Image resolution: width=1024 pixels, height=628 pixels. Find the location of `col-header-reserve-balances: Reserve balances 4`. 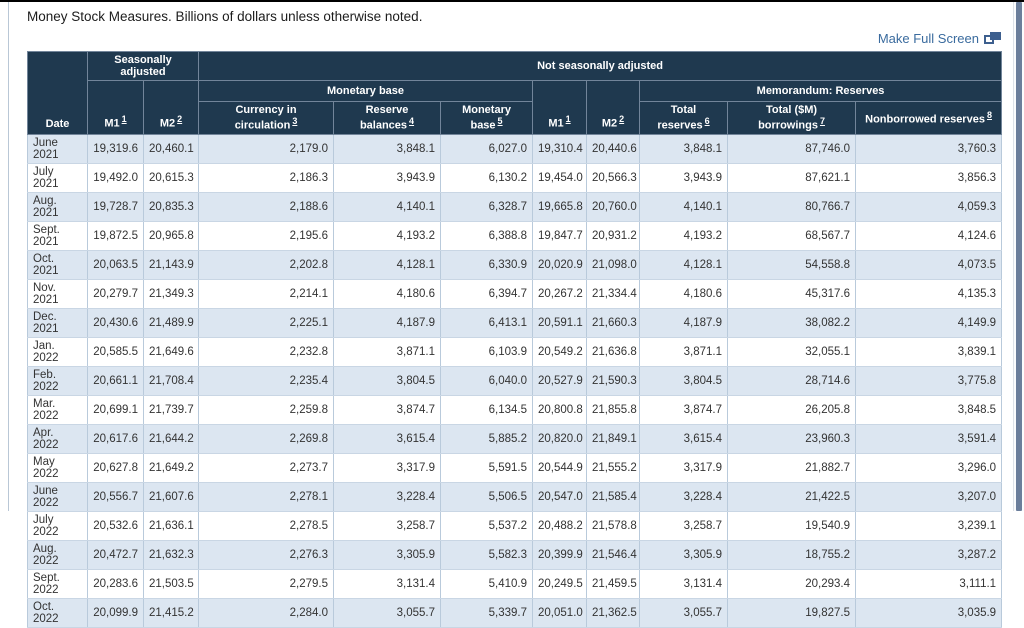

col-header-reserve-balances: Reserve balances 4 is located at coordinates (387, 118).